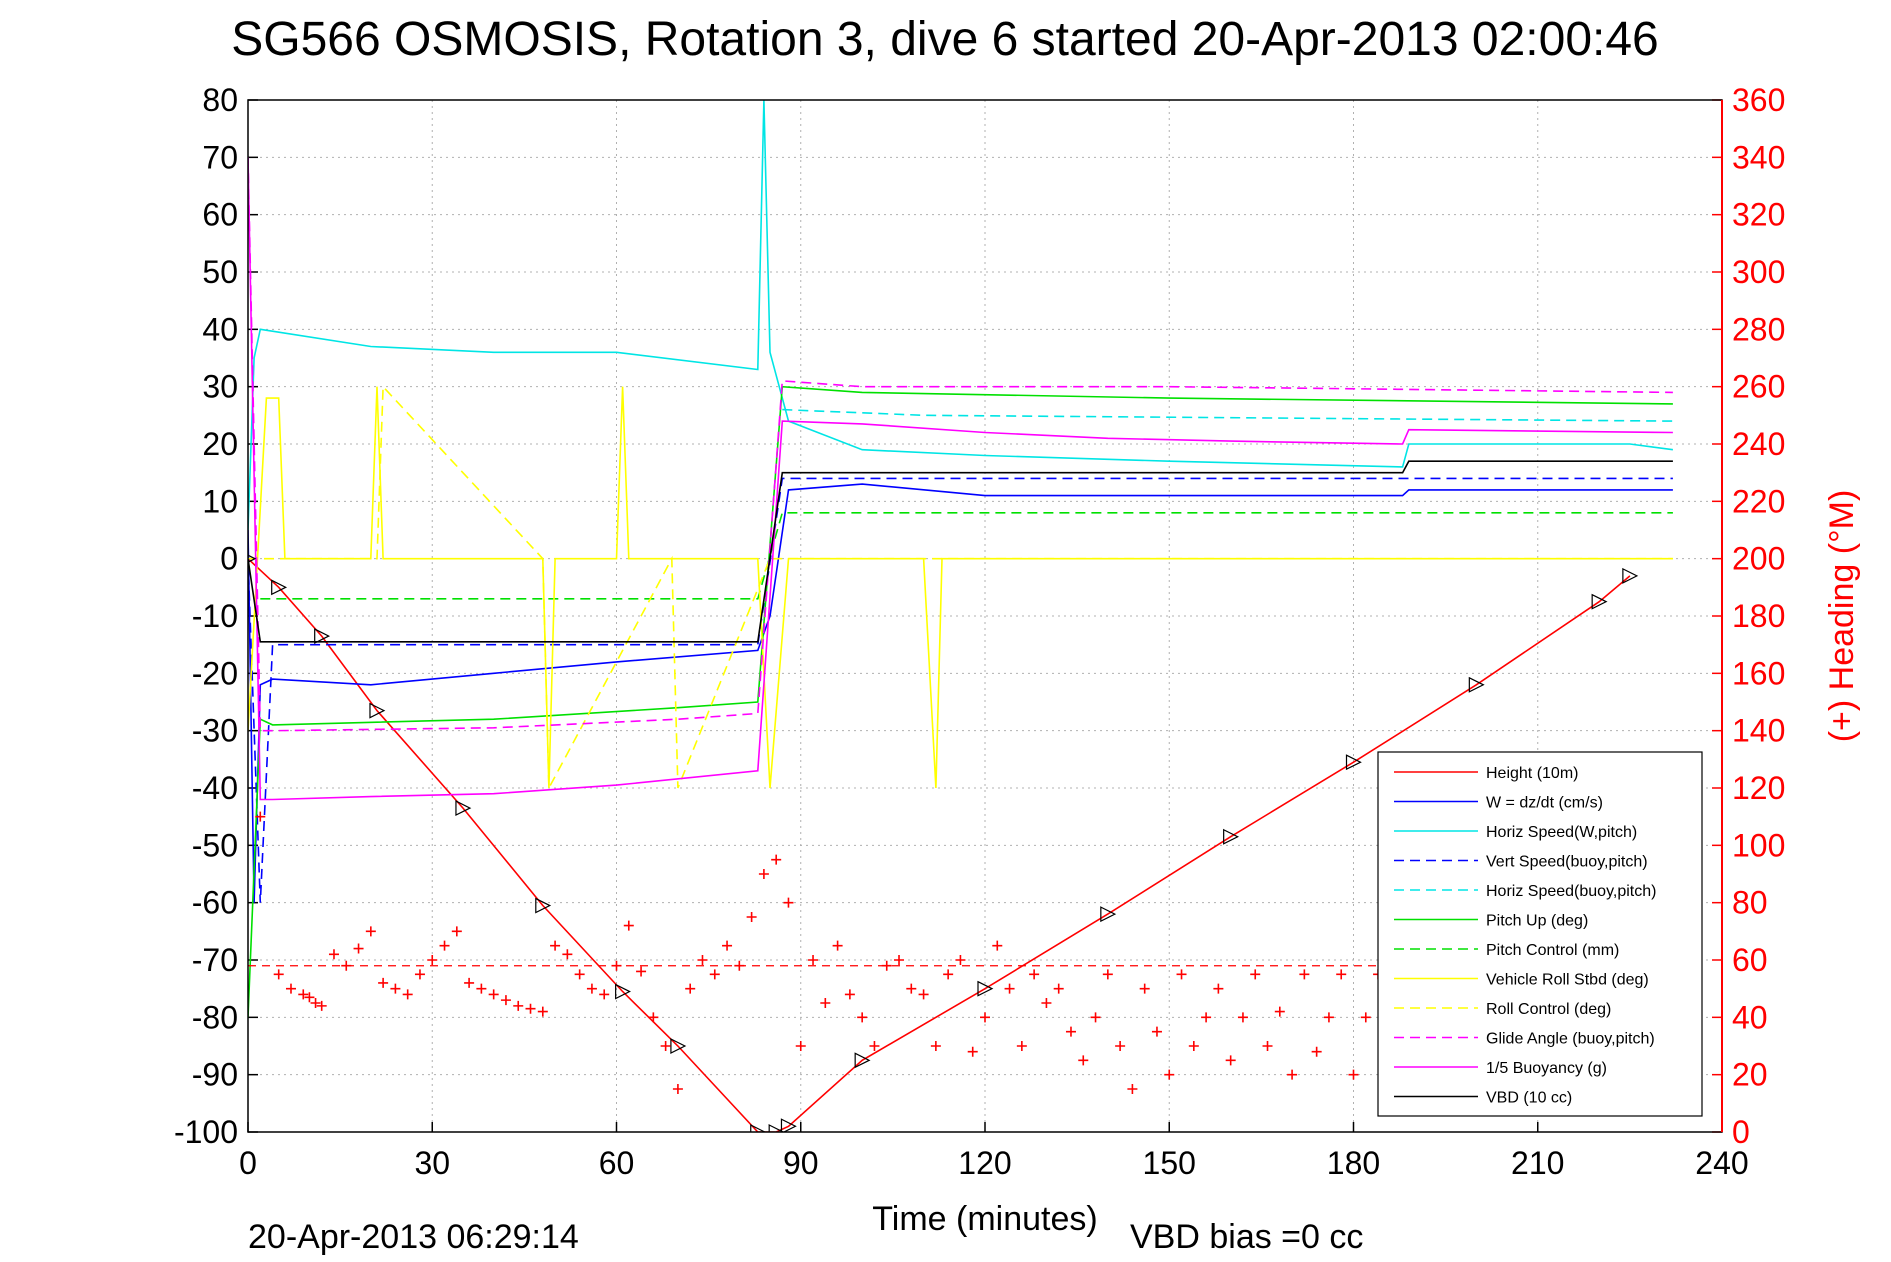 The height and width of the screenshot is (1262, 1891). What do you see at coordinates (220, 501) in the screenshot?
I see `y-tick-label: 10` at bounding box center [220, 501].